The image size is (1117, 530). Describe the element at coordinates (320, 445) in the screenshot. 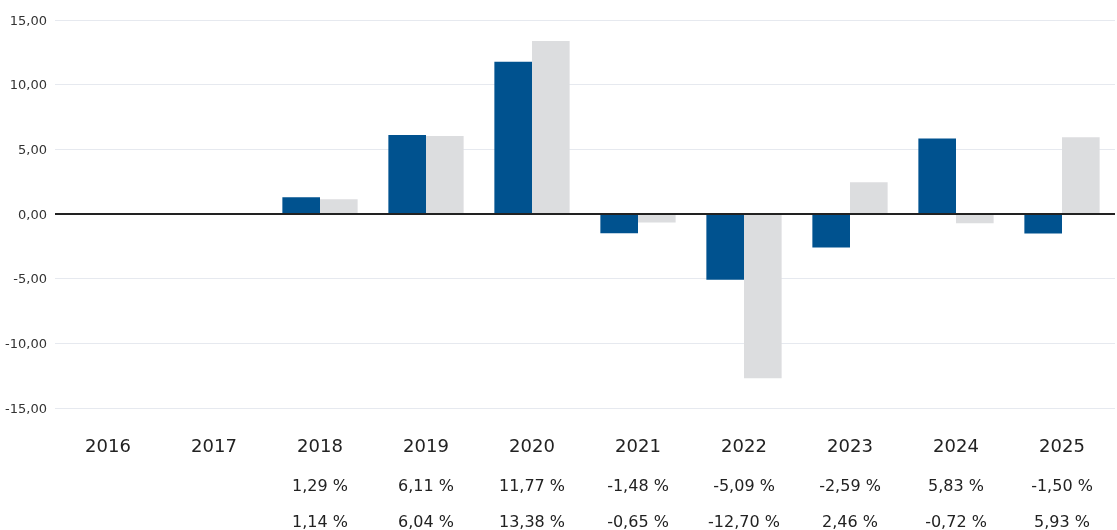

I see `x-tick-label: 2018` at that location.